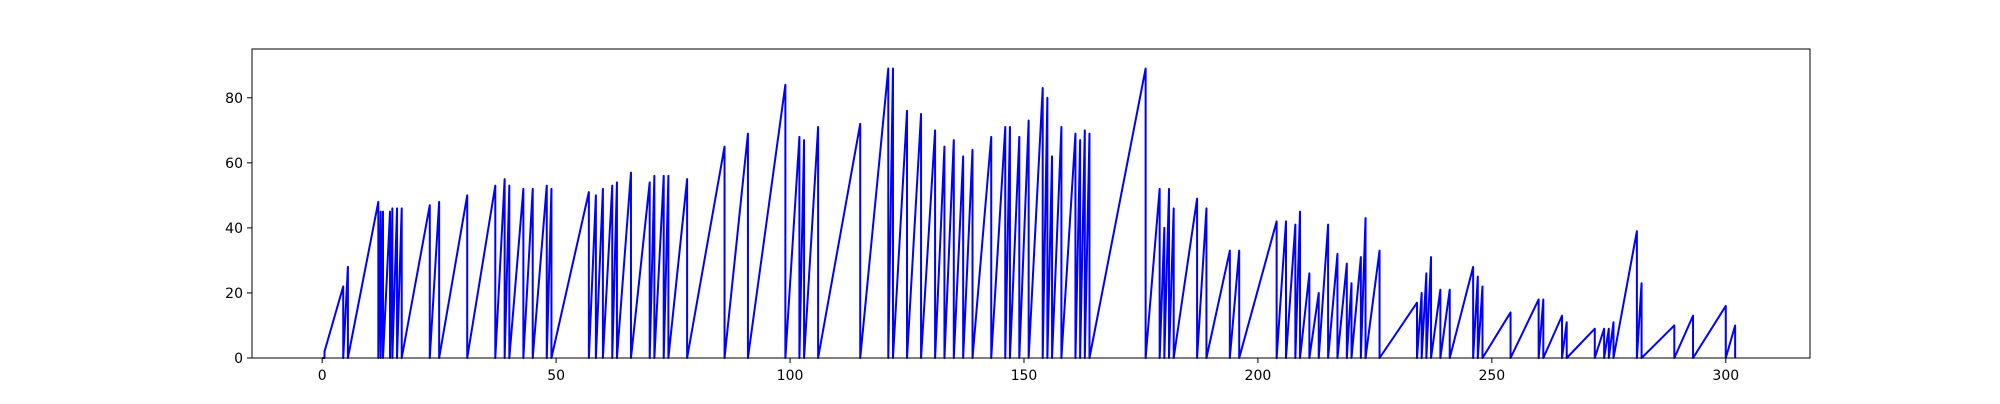 The height and width of the screenshot is (404, 2000). I want to click on x-tick-label: 100, so click(790, 376).